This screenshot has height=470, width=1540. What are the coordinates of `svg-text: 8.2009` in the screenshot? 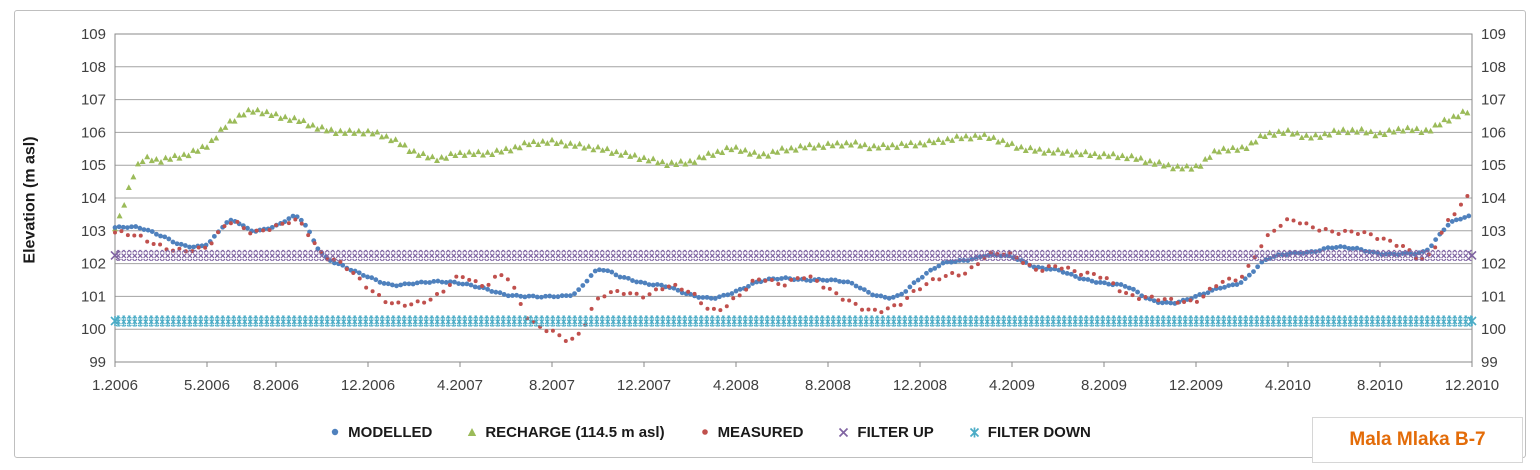 It's located at (1104, 385).